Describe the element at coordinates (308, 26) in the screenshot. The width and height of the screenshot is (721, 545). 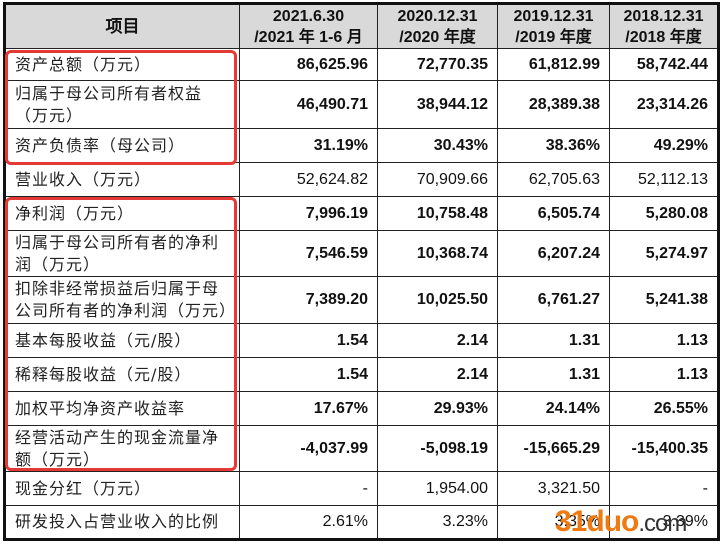
I see `header-period-2021h1: 2021.6.30/2021 年 1-6 月` at that location.